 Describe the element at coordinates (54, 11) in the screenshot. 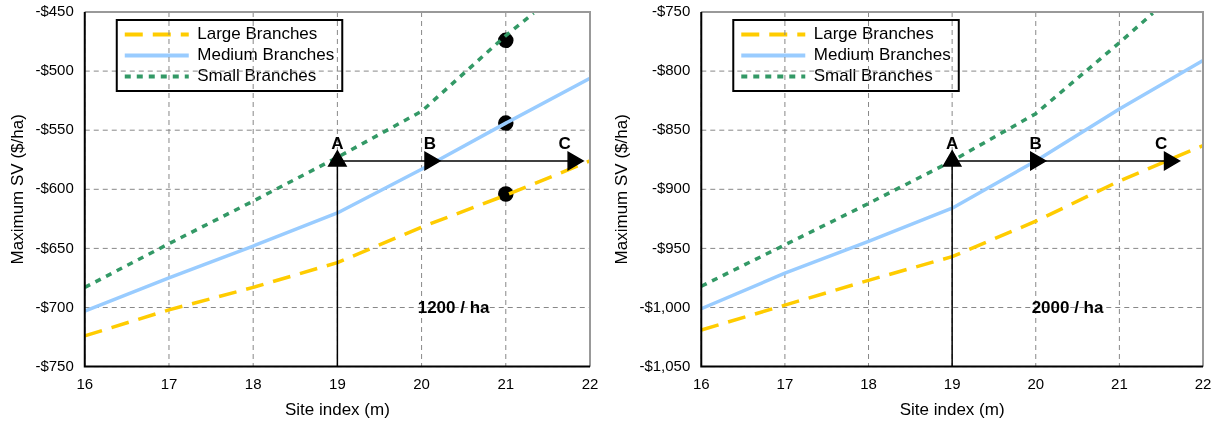

I see `y-tick-label: -$450` at that location.